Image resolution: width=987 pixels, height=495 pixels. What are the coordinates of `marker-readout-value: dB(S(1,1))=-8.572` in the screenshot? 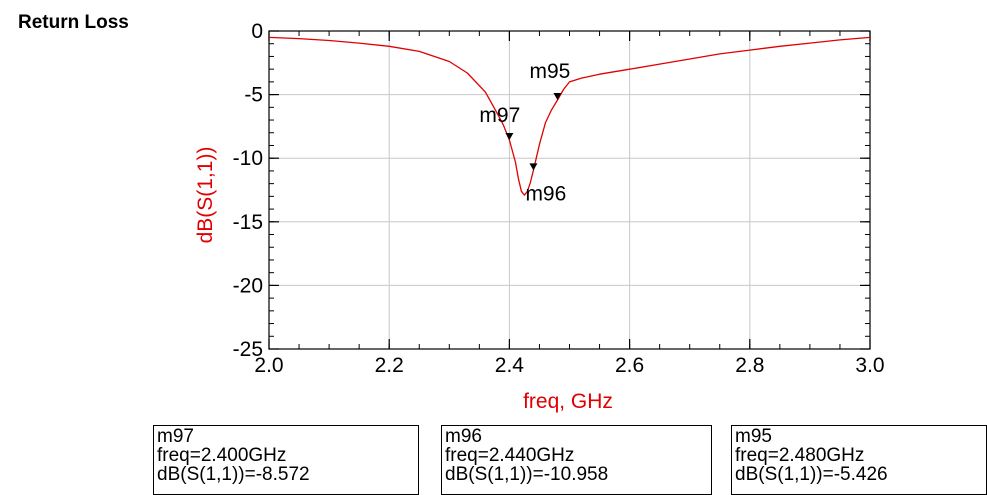 It's located at (233, 474).